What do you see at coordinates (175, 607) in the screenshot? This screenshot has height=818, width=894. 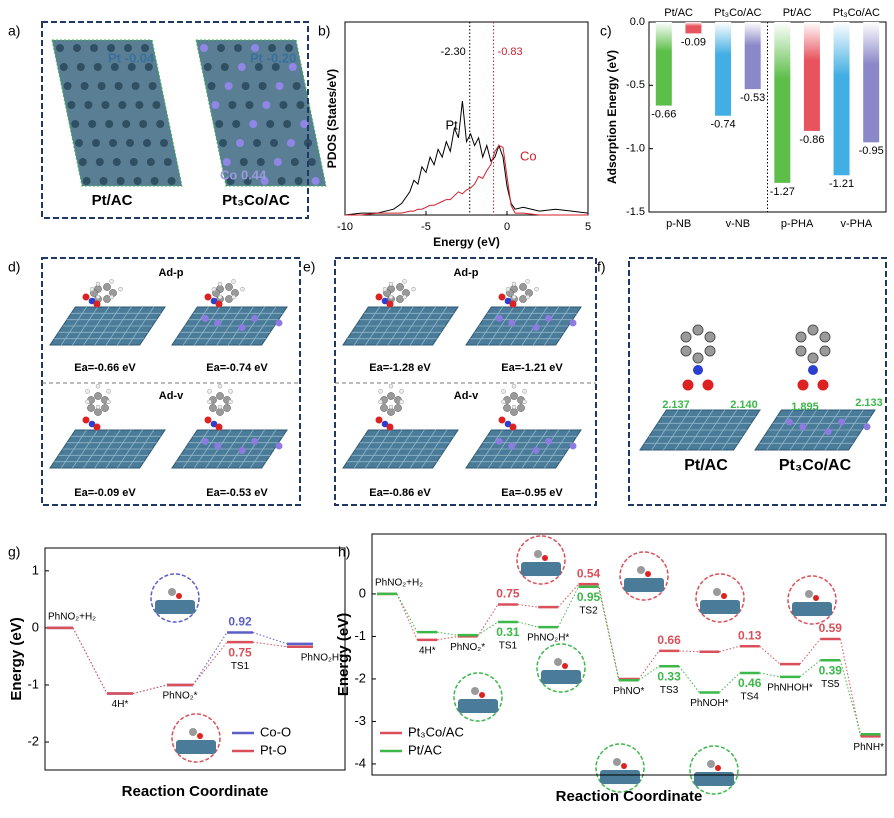 I see `inset-slab` at bounding box center [175, 607].